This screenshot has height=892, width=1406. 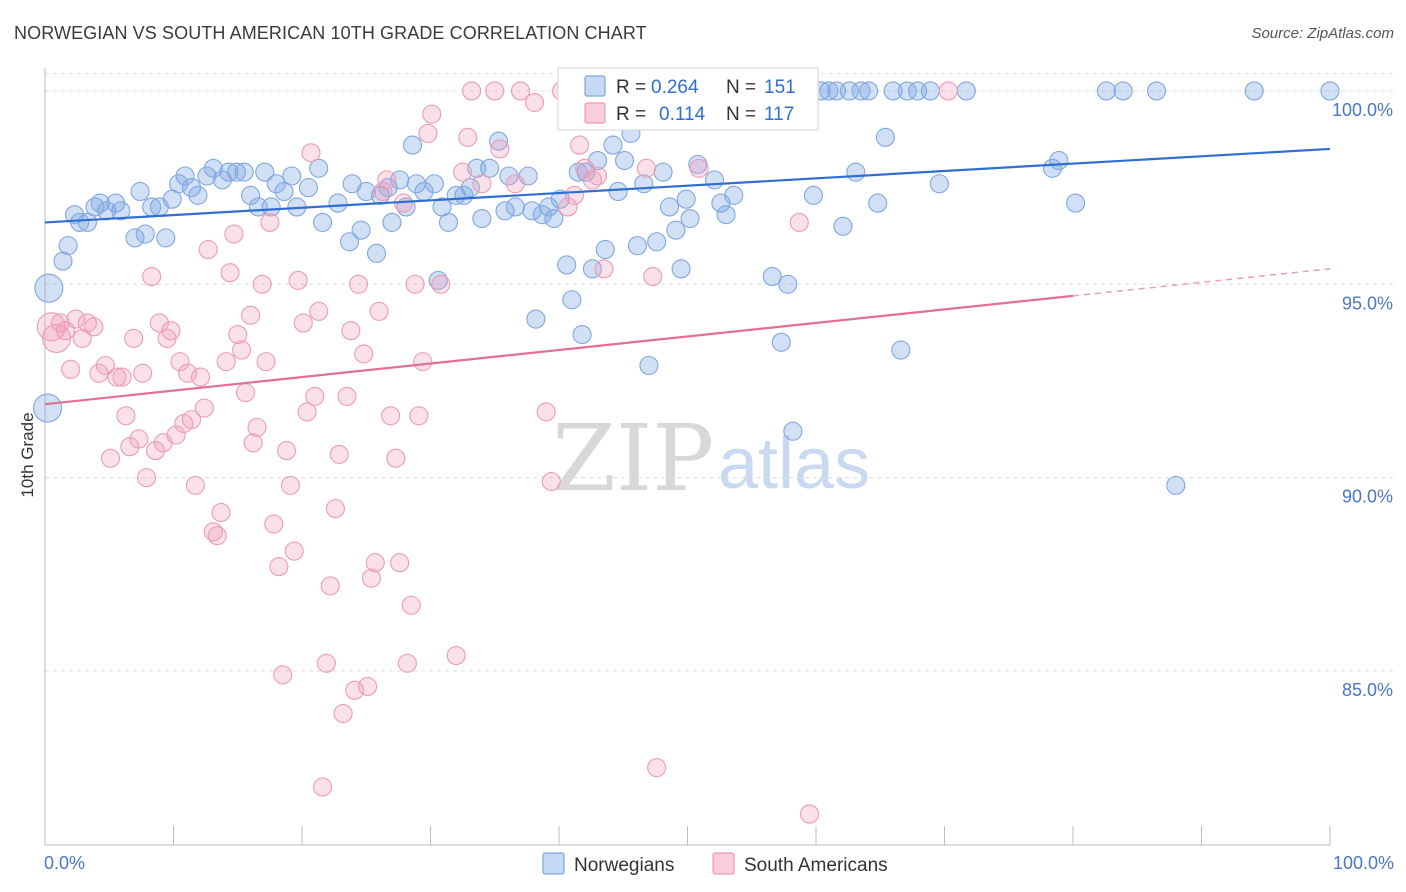 What do you see at coordinates (723, 863) in the screenshot?
I see `series-legend-swatch-south-americans` at bounding box center [723, 863].